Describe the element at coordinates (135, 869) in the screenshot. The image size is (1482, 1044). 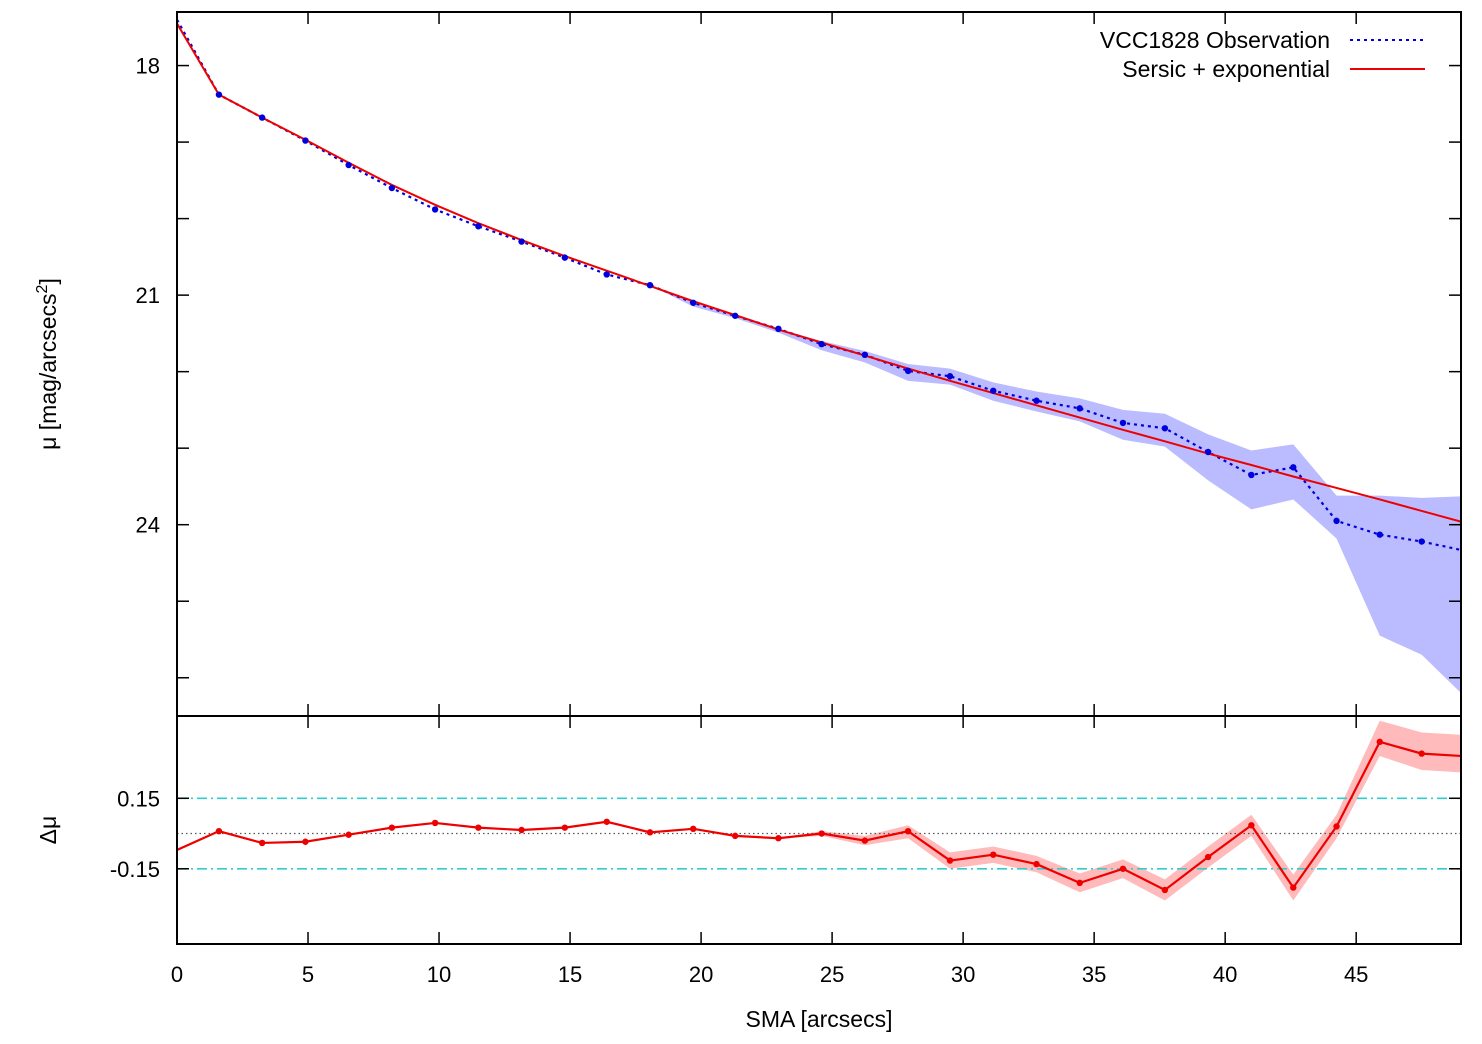
I see `y-tick-label-residual: -0.15` at that location.